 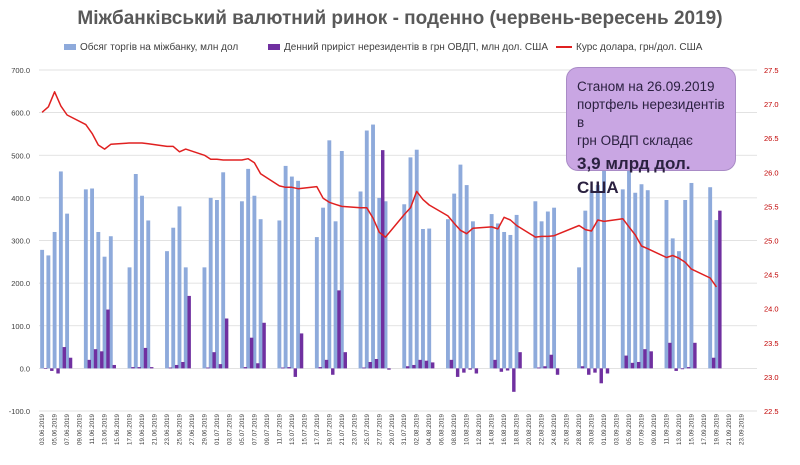 What do you see at coordinates (367, 429) in the screenshot?
I see `x-tick-label: 25.07.2019` at bounding box center [367, 429].